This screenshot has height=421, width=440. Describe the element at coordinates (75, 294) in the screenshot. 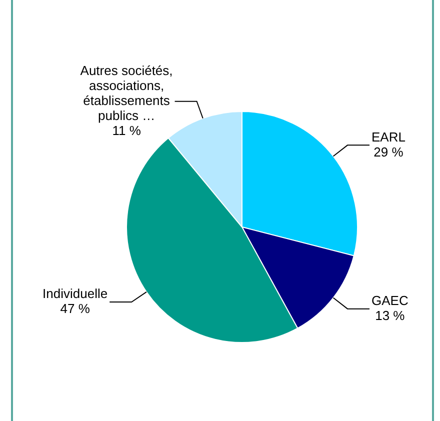

I see `slice-label: Individuelle` at that location.